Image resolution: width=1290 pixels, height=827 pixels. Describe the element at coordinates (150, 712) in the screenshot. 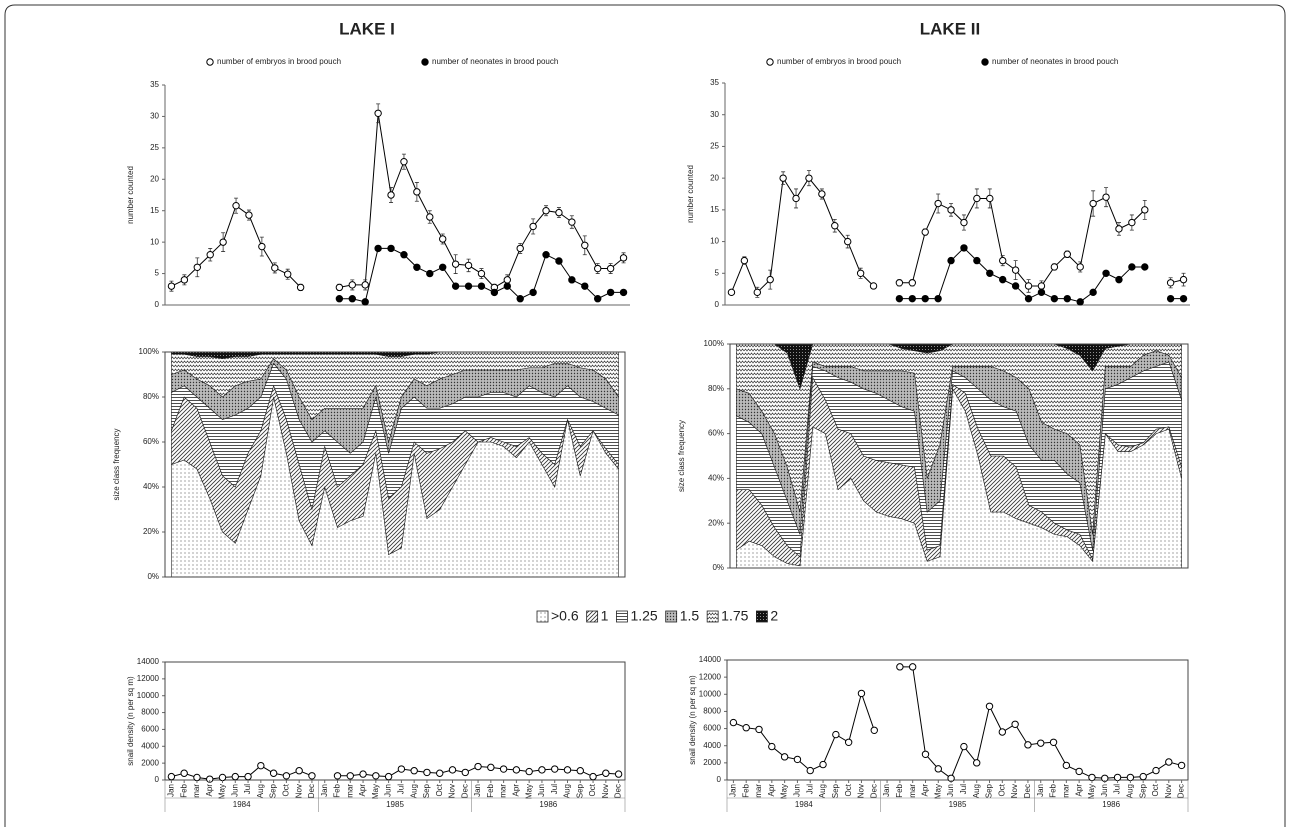

I see `y-tick-label: 8000` at that location.